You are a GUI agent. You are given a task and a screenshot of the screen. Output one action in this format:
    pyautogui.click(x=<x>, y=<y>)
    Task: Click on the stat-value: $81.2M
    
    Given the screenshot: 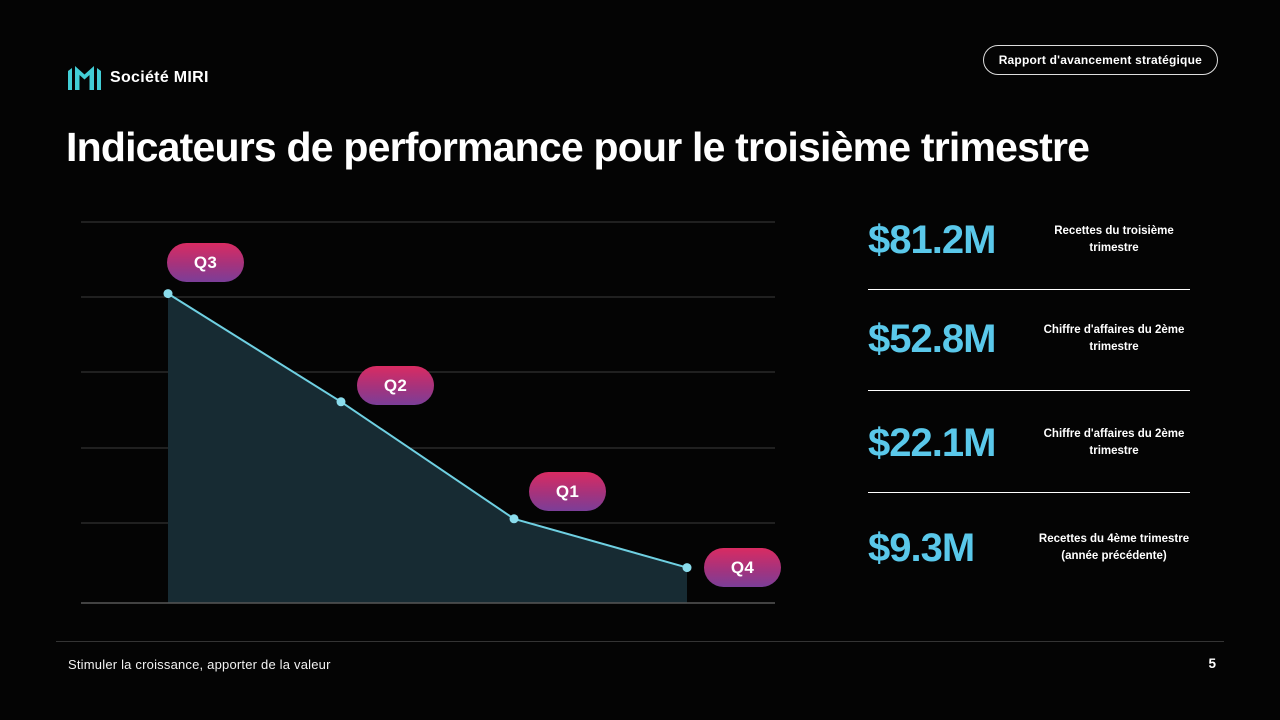 What is the action you would take?
    pyautogui.click(x=932, y=239)
    